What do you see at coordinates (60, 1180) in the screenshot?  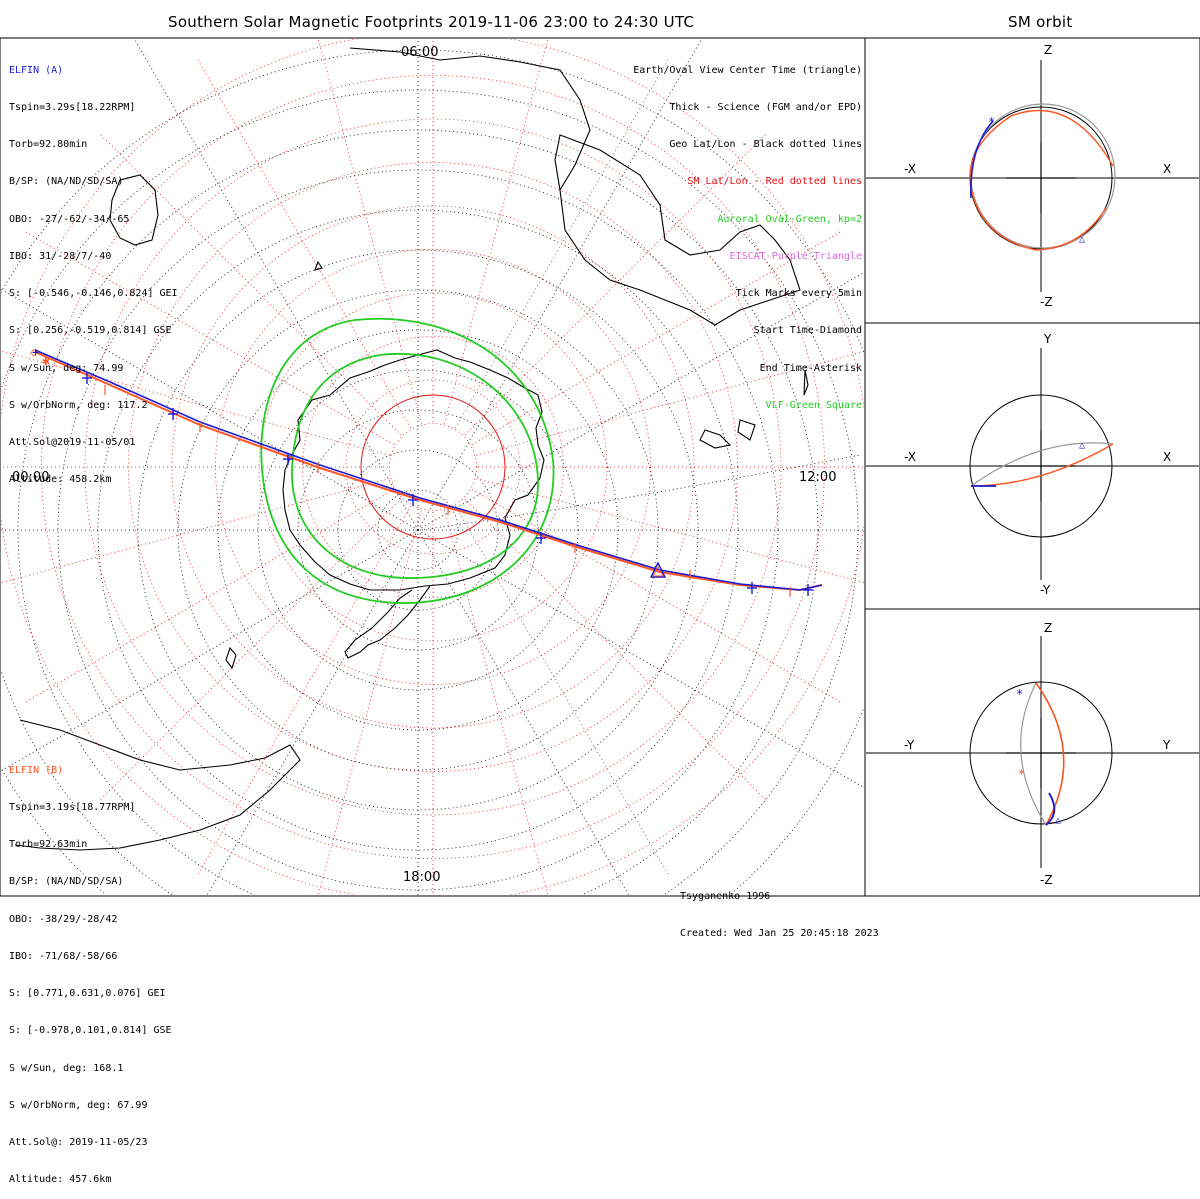 I see `elfin-b-line-10: Altitude: 457.6km` at bounding box center [60, 1180].